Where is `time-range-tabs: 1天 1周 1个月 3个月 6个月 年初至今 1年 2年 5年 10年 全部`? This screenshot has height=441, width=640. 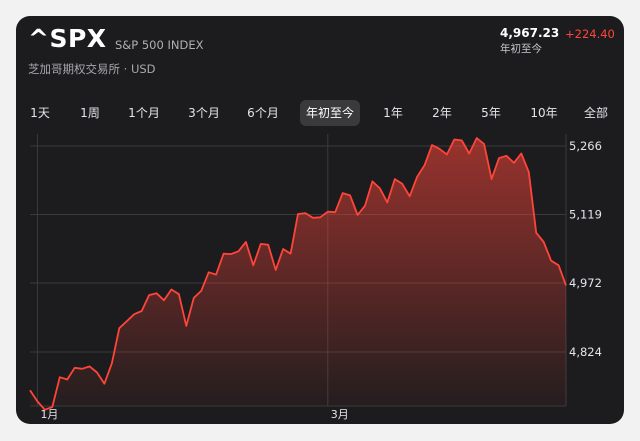
time-range-tabs: 1天 1周 1个月 3个月 6个月 年初至今 1年 2年 5年 10年 全部 is located at coordinates (320, 113).